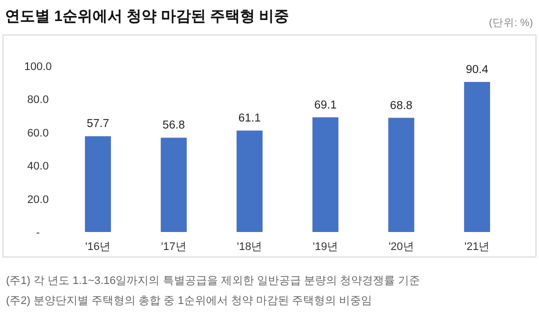 This screenshot has width=539, height=330. What do you see at coordinates (38, 200) in the screenshot?
I see `y-tick-label: 20.0` at bounding box center [38, 200].